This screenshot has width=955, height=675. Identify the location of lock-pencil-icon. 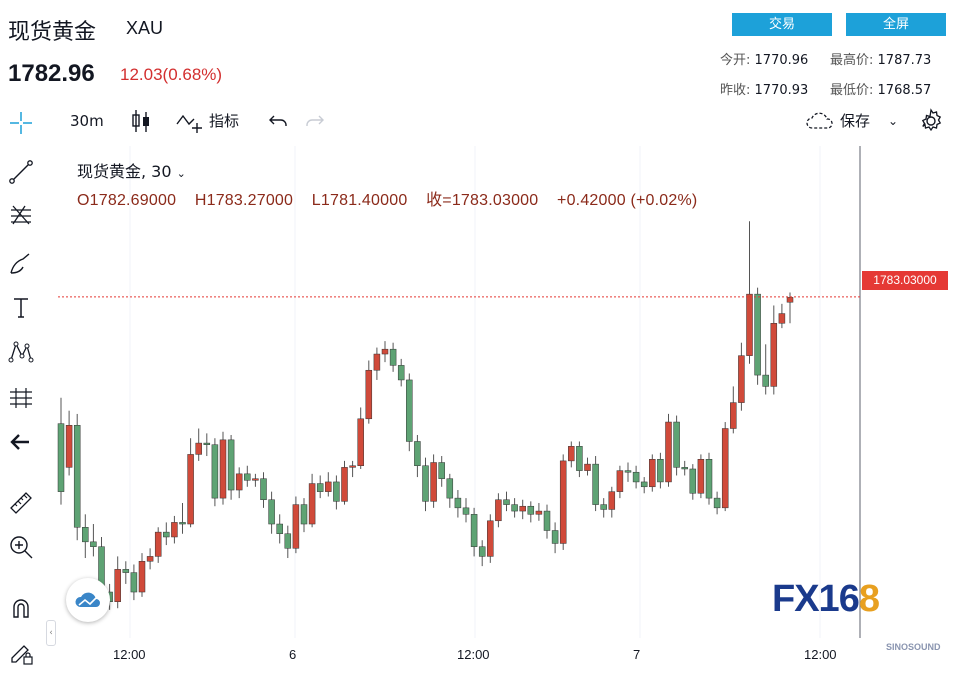
(21, 653).